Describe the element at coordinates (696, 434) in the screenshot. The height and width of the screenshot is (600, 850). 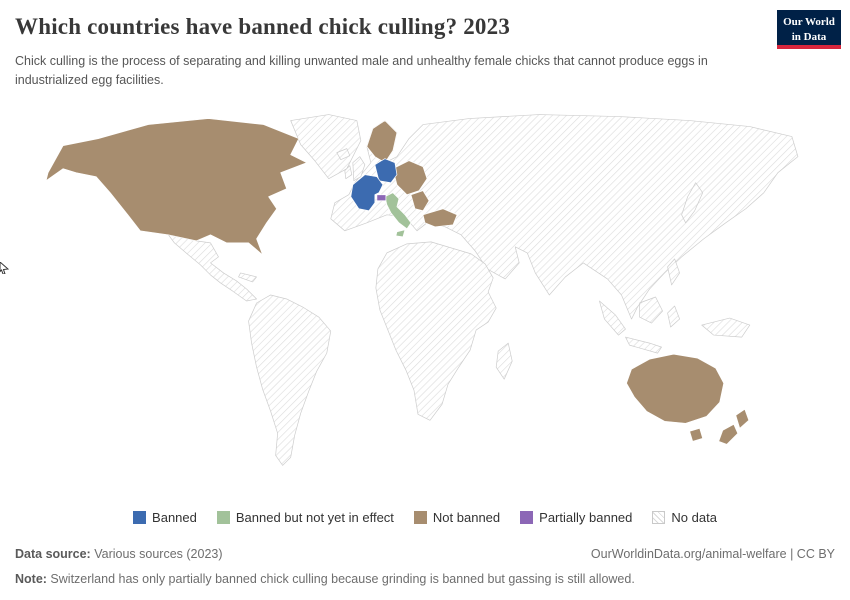
I see `region-tasmania` at that location.